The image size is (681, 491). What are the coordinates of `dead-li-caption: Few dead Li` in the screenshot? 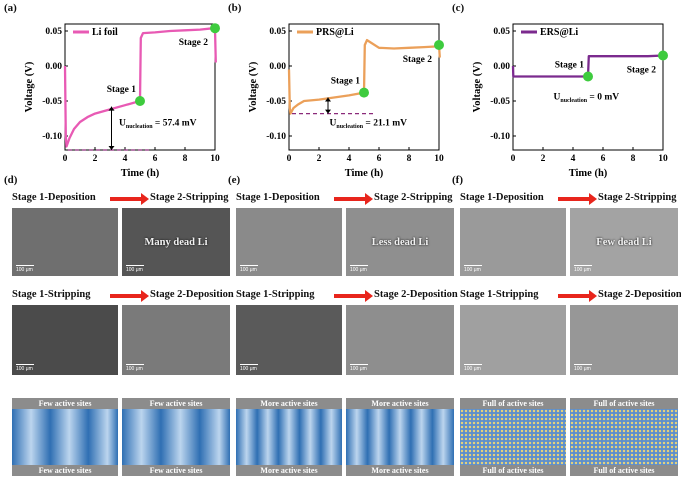 It's located at (624, 242).